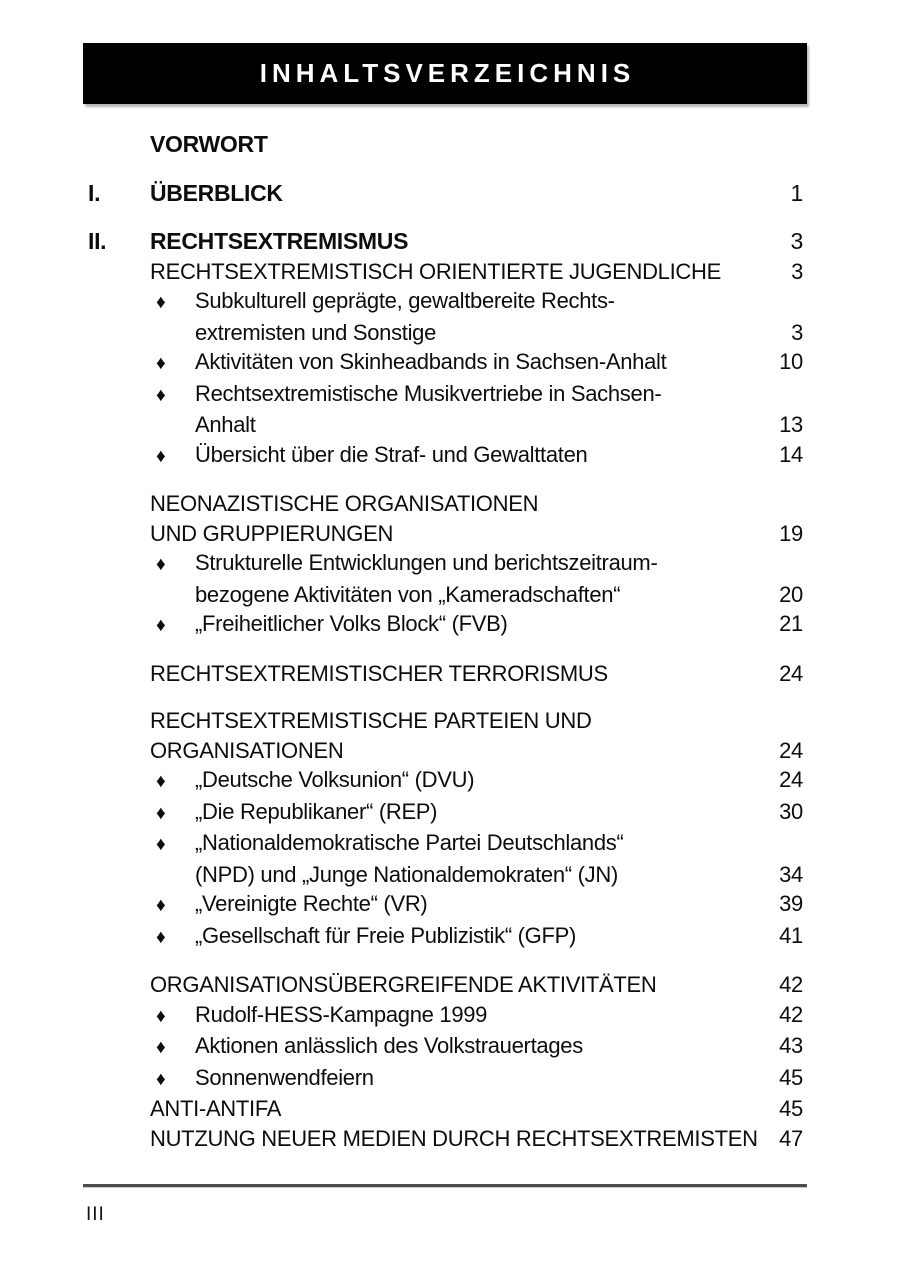 The image size is (900, 1273). What do you see at coordinates (344, 503) in the screenshot?
I see `toc-entry-text: NEONAZISTISCHE ORGANISATIONEN` at bounding box center [344, 503].